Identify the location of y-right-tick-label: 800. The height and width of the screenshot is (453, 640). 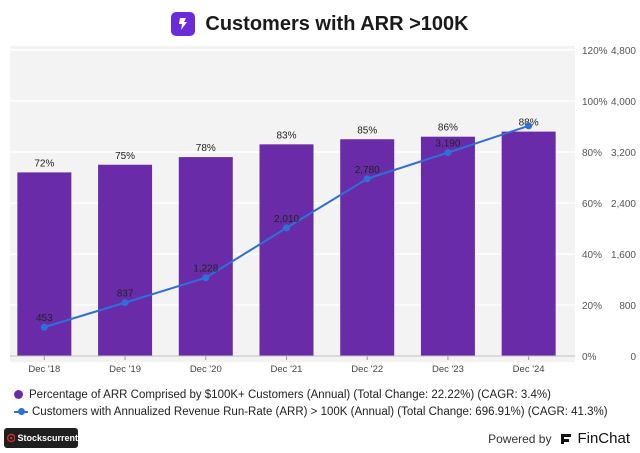
(627, 306).